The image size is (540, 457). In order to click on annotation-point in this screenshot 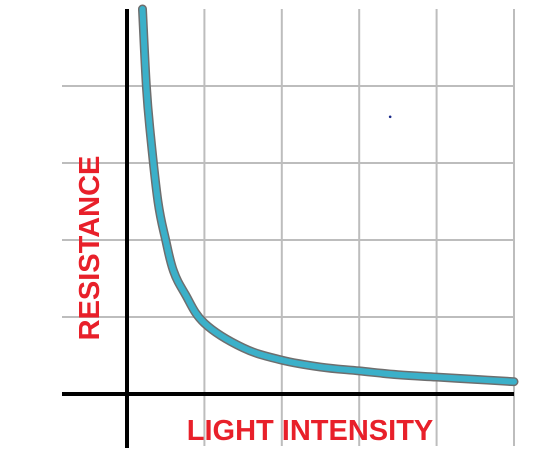, I will do `click(390, 117)`.